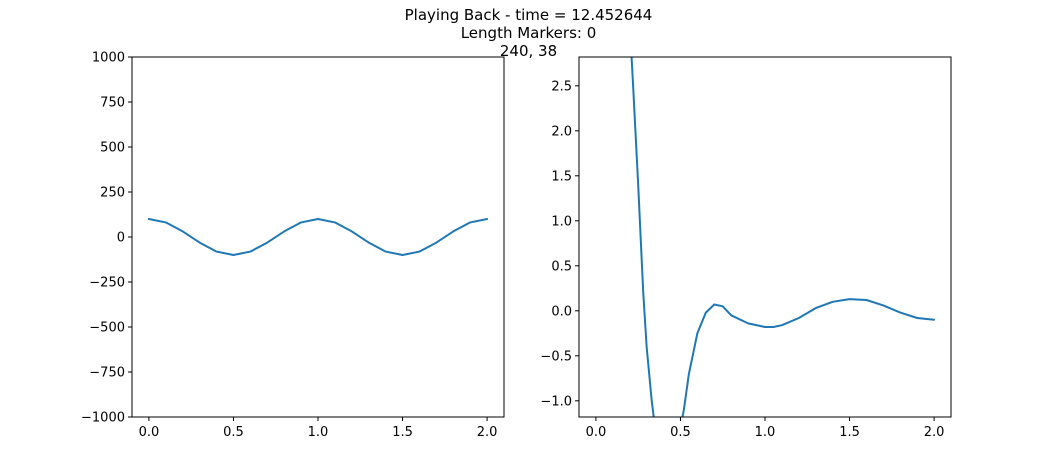 The width and height of the screenshot is (1057, 468). What do you see at coordinates (528, 51) in the screenshot?
I see `figure-title-line-3: 240, 38` at bounding box center [528, 51].